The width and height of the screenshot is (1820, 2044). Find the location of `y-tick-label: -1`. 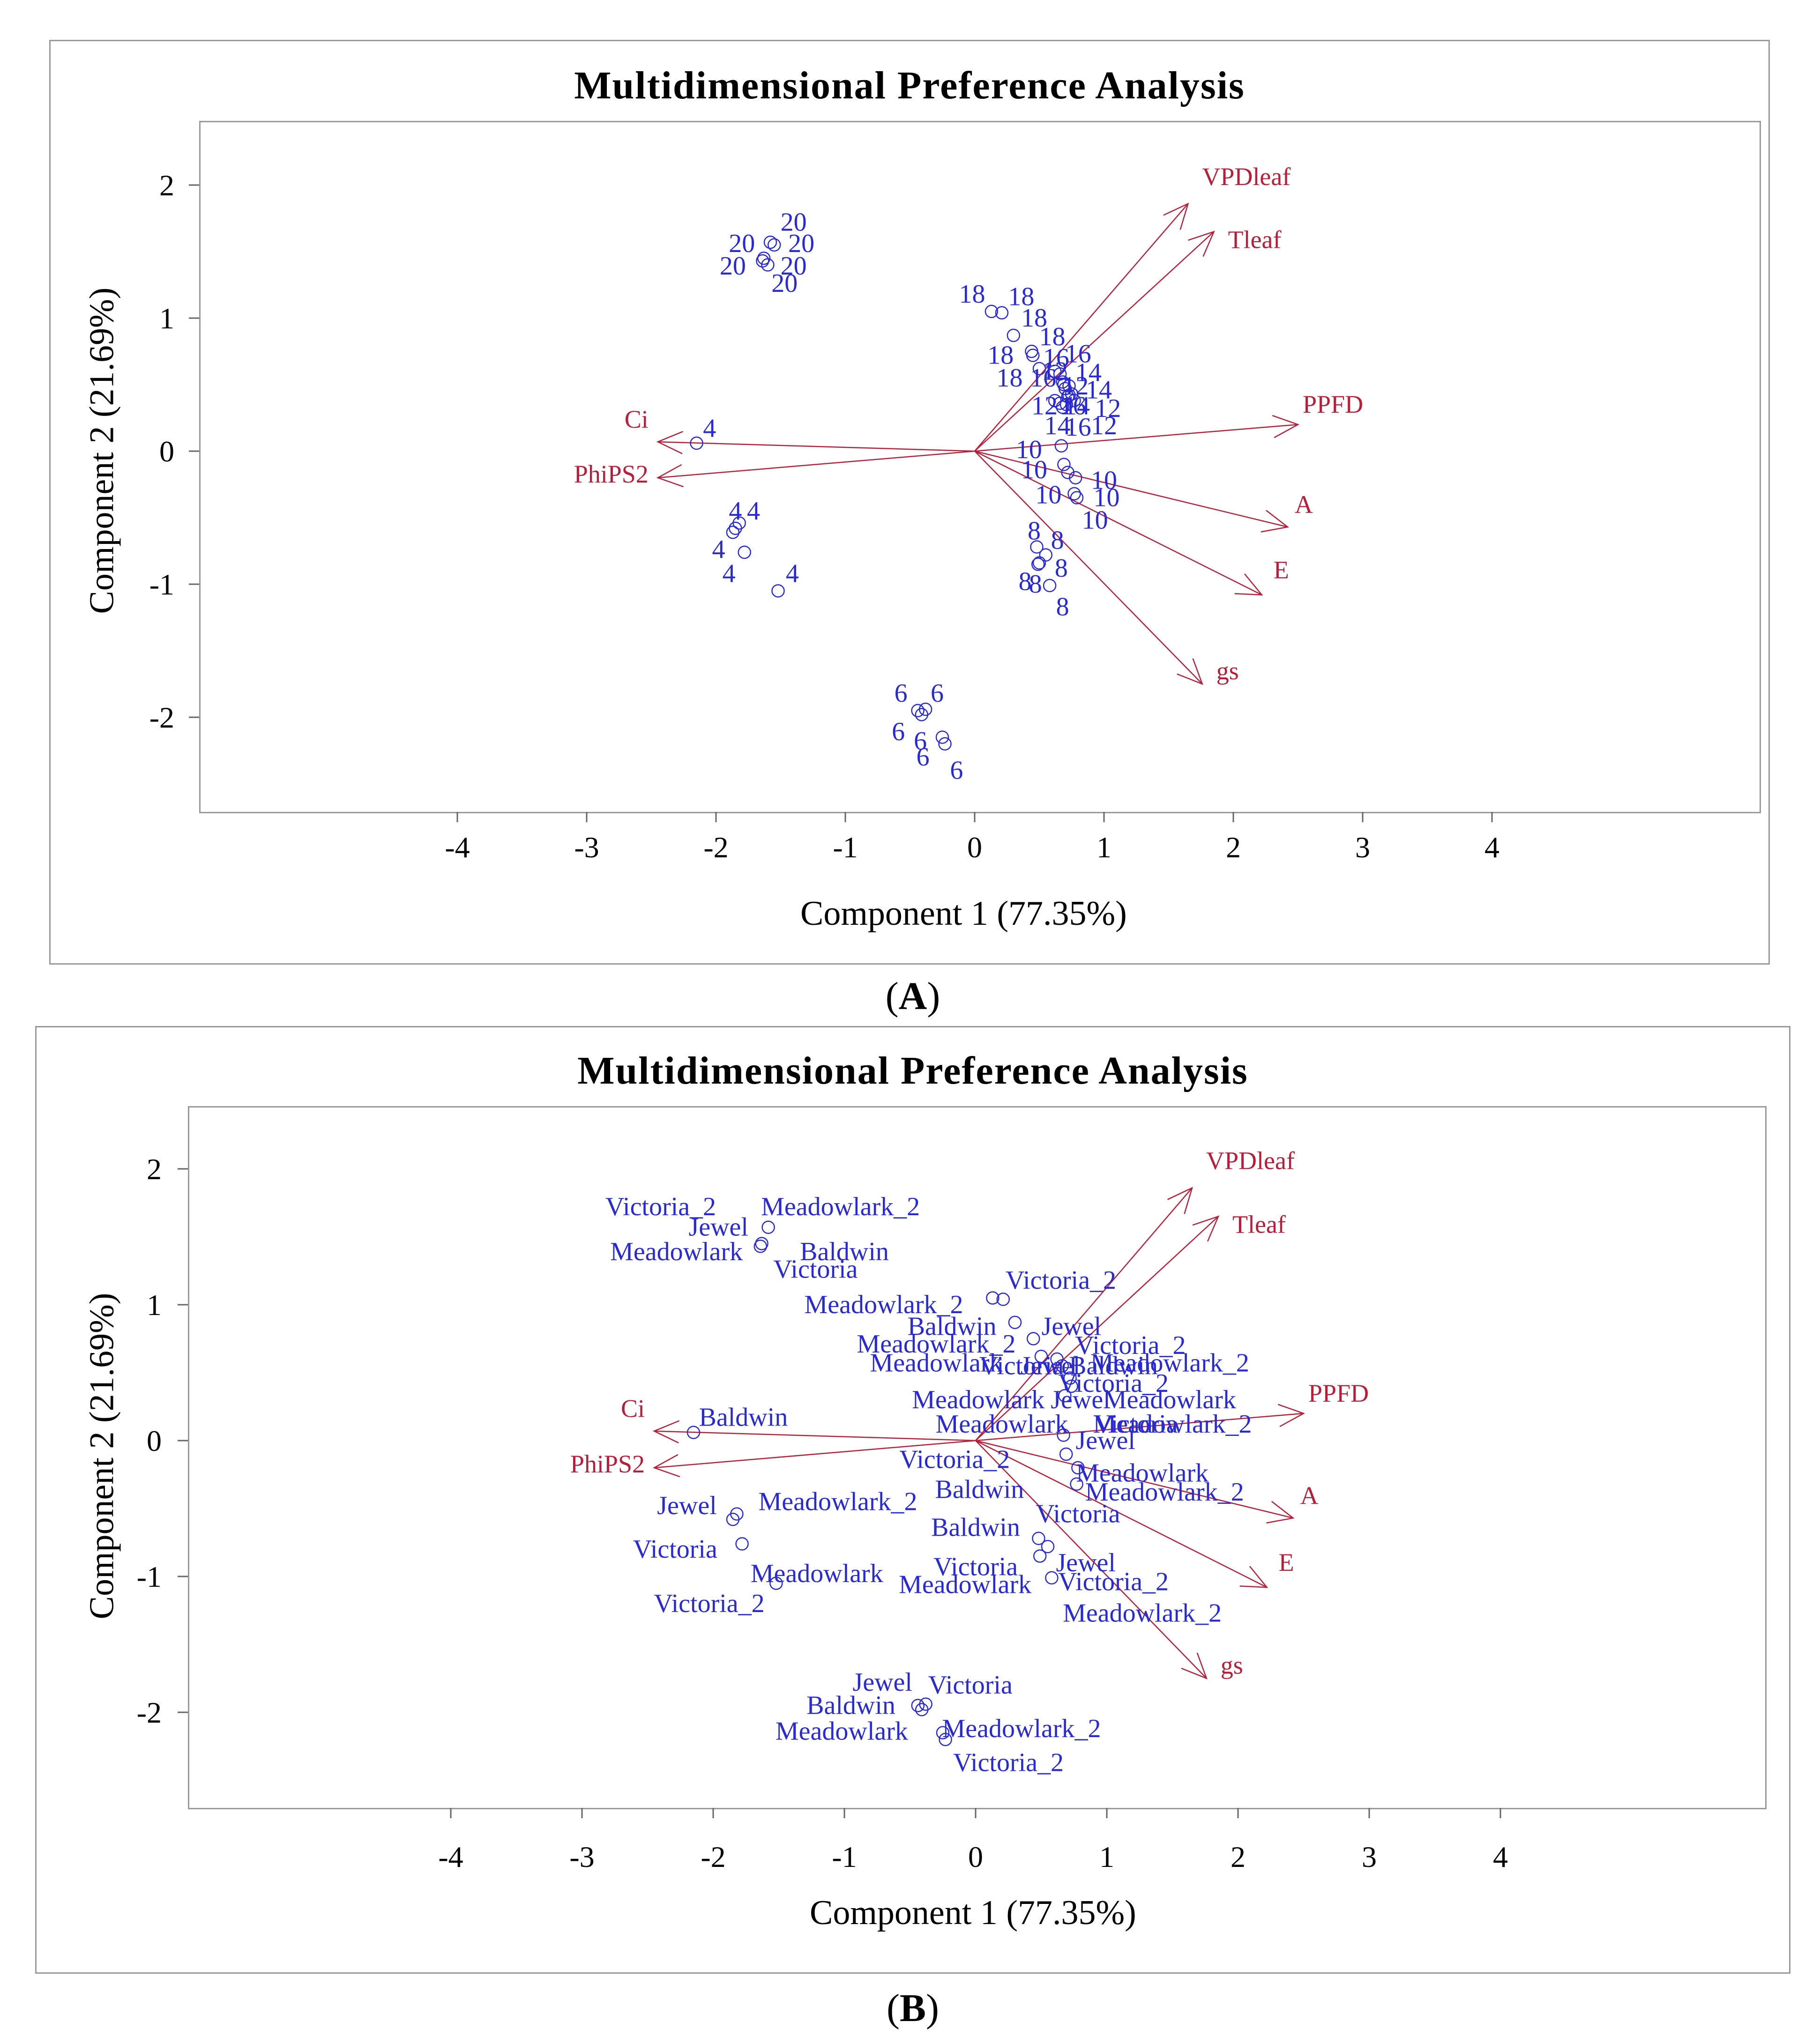

y-tick-label: -1 is located at coordinates (161, 584).